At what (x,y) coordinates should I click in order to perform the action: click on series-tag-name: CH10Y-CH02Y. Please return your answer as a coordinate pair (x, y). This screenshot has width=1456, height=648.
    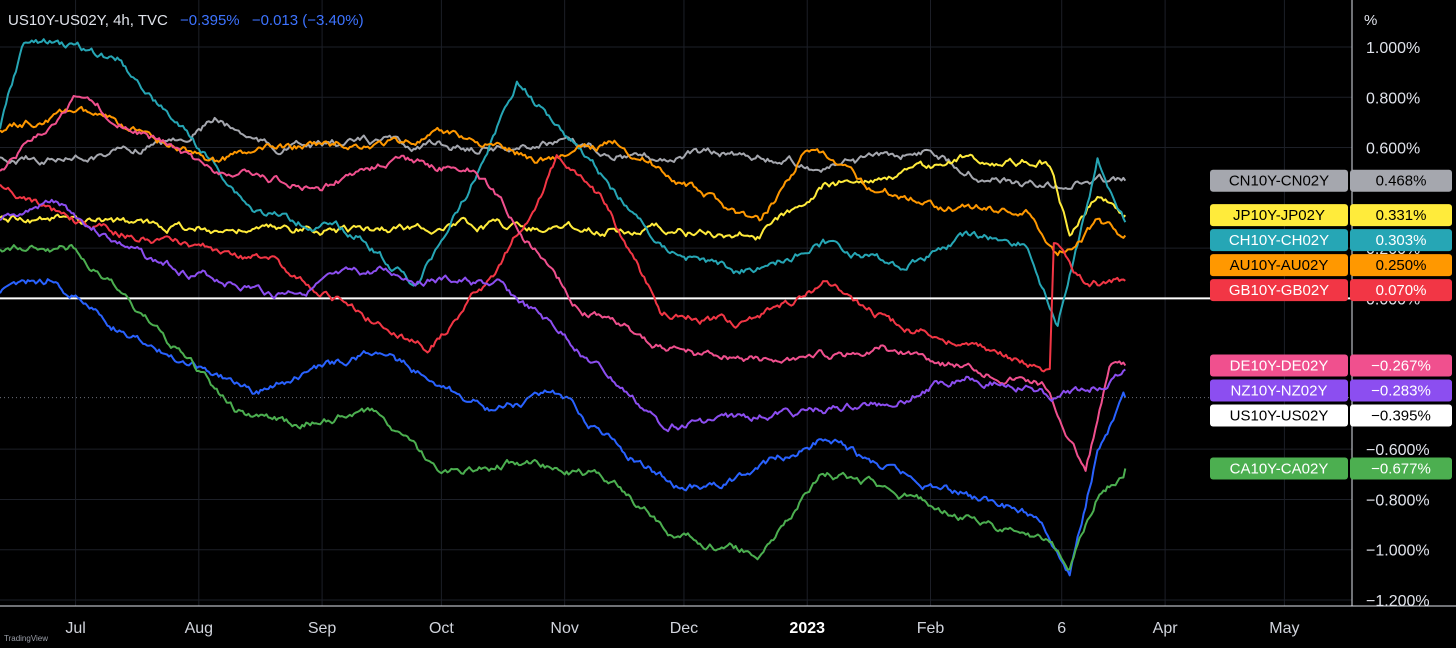
    Looking at the image, I should click on (1279, 240).